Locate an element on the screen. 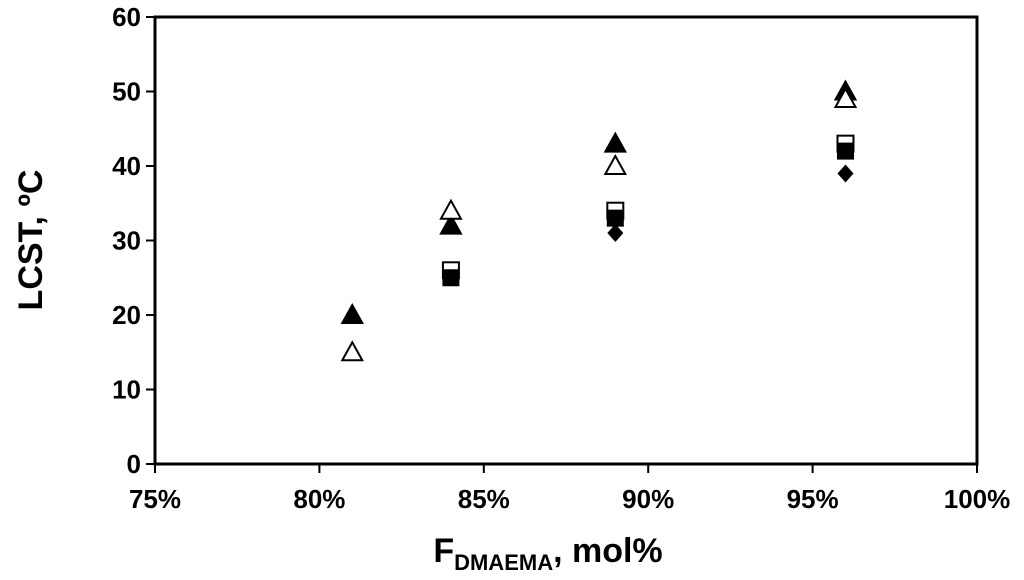  y-axis: 0 10 20 30 40 50 60 is located at coordinates (133, 240).